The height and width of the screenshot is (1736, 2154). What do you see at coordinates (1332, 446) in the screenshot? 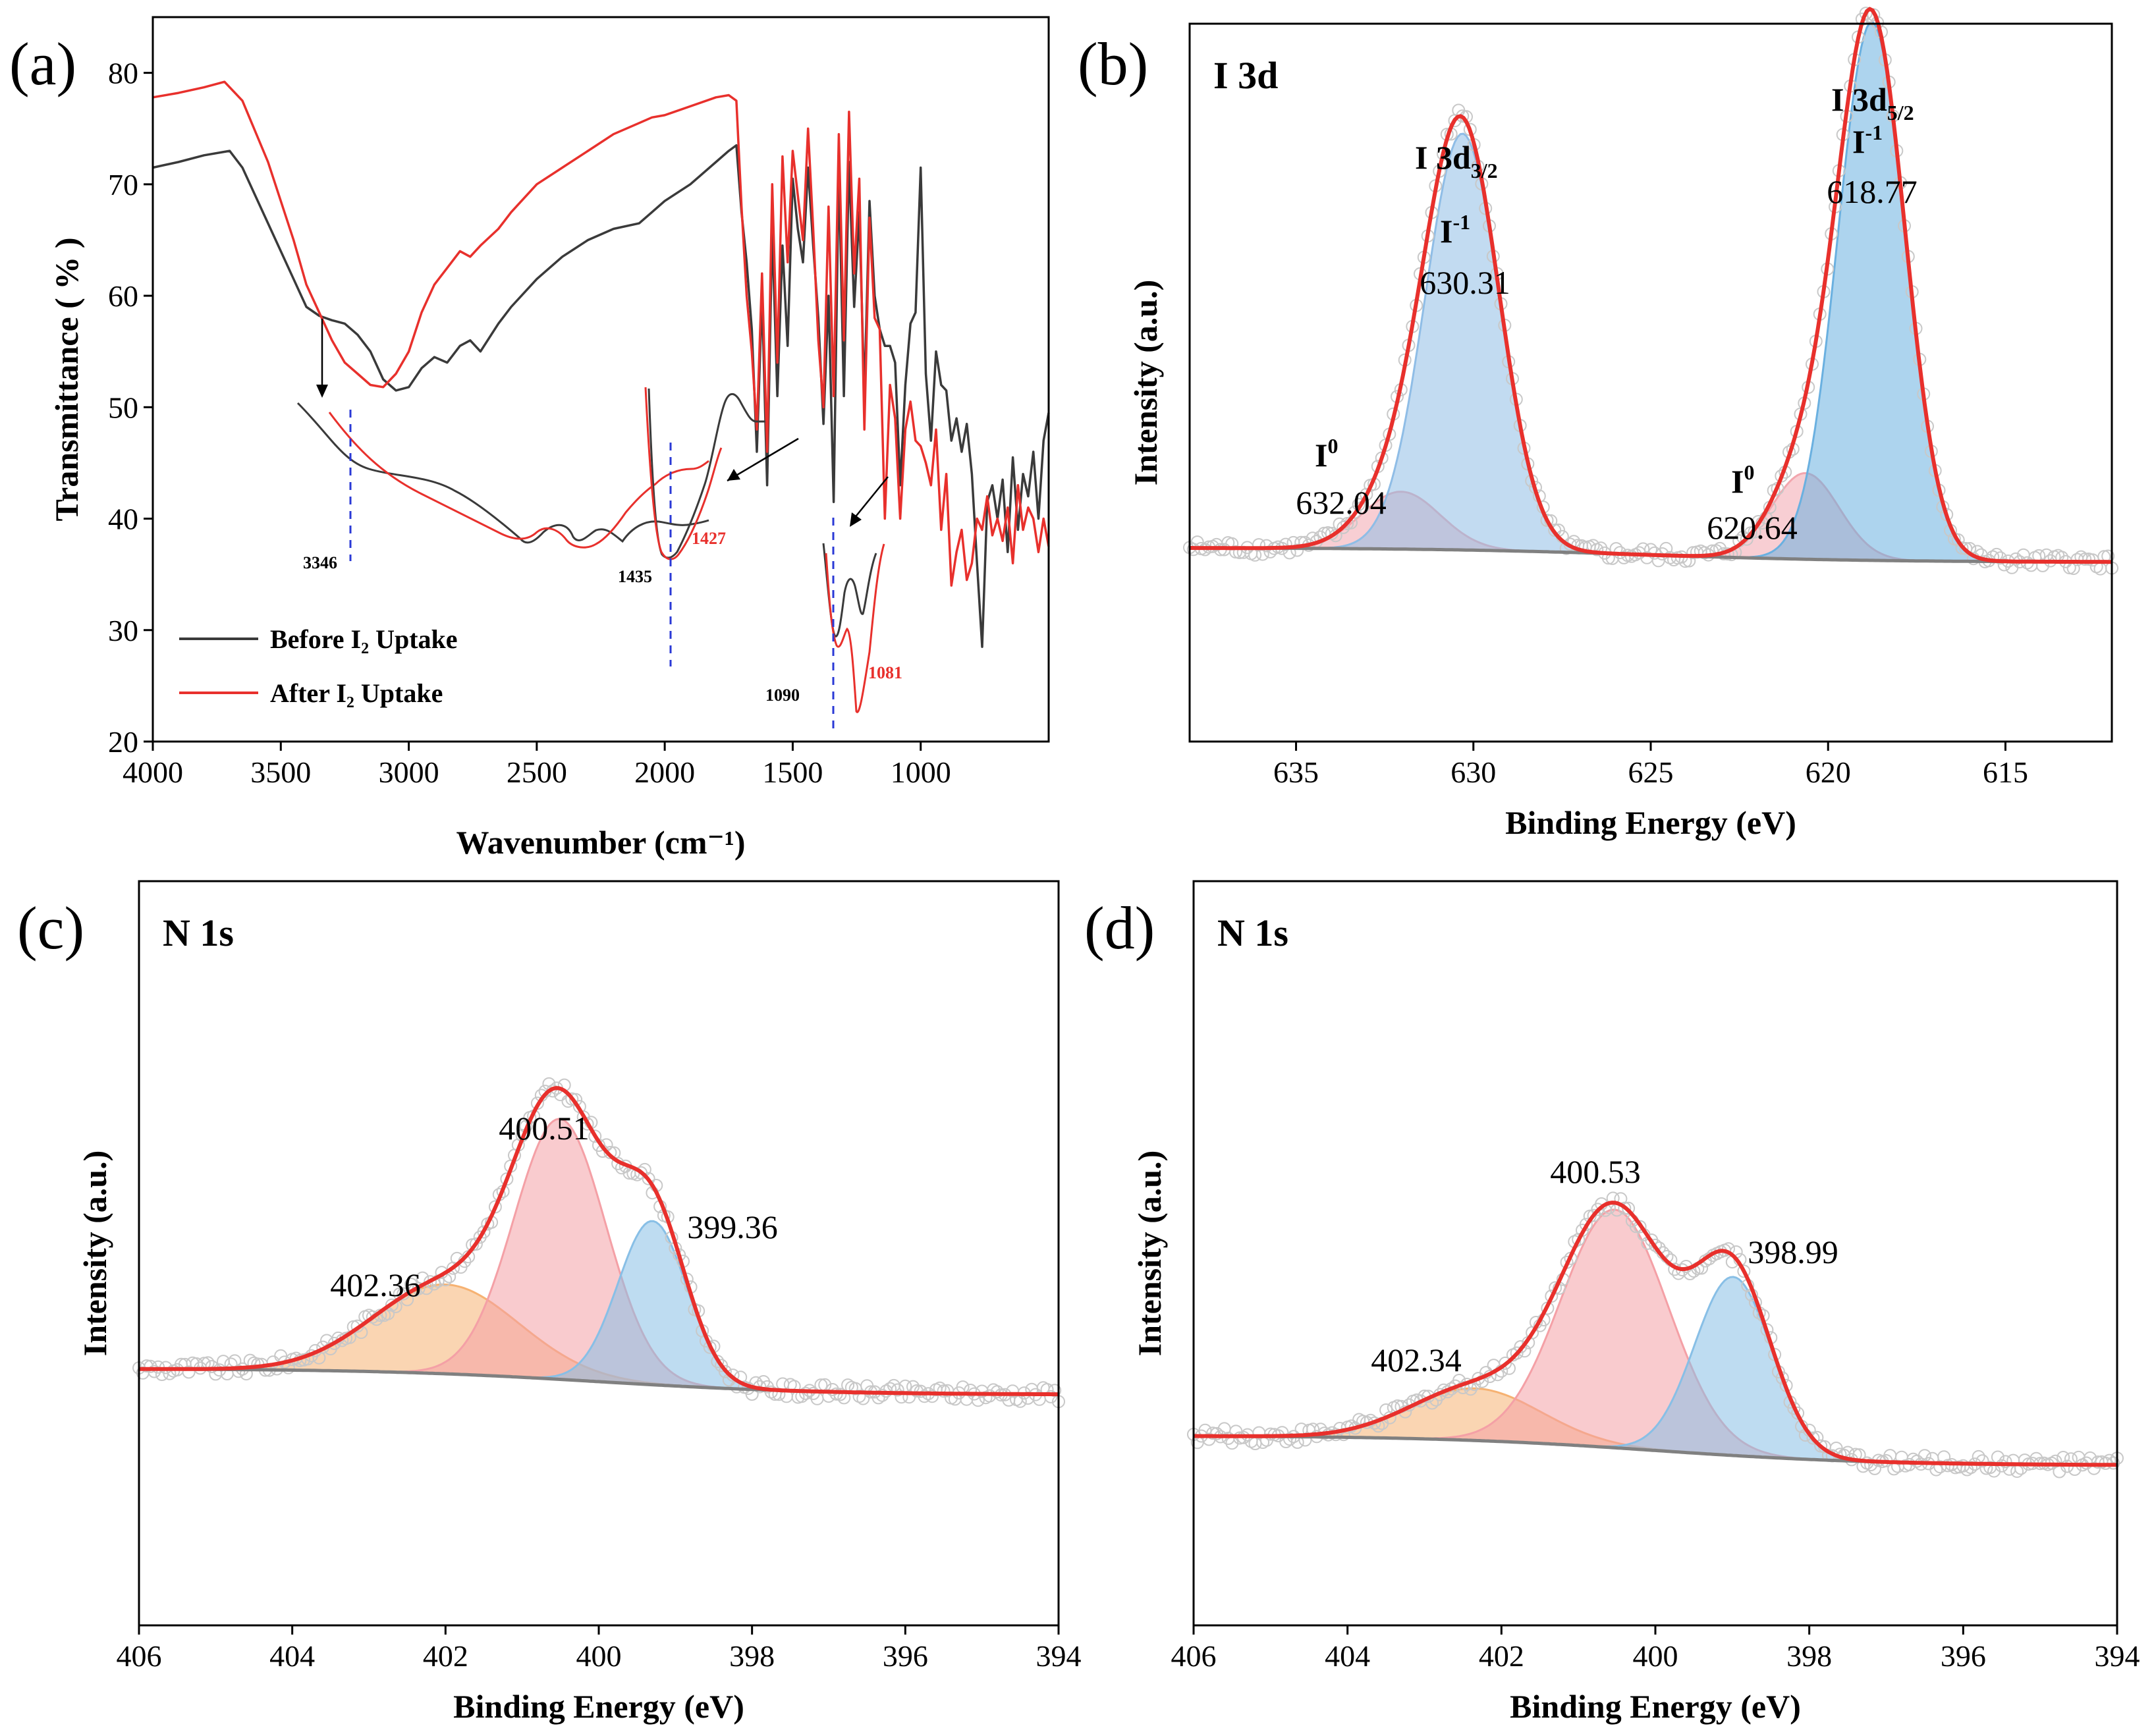
I see `state-superscript: 0` at bounding box center [1332, 446].